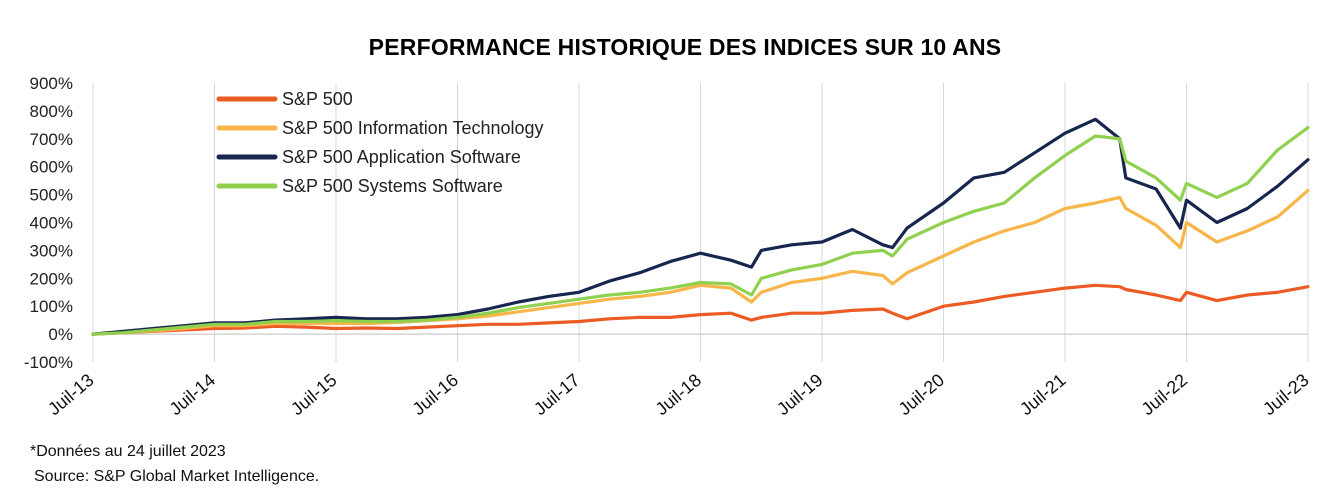 The width and height of the screenshot is (1327, 501). What do you see at coordinates (51, 250) in the screenshot?
I see `y-tick-label: 300%` at bounding box center [51, 250].